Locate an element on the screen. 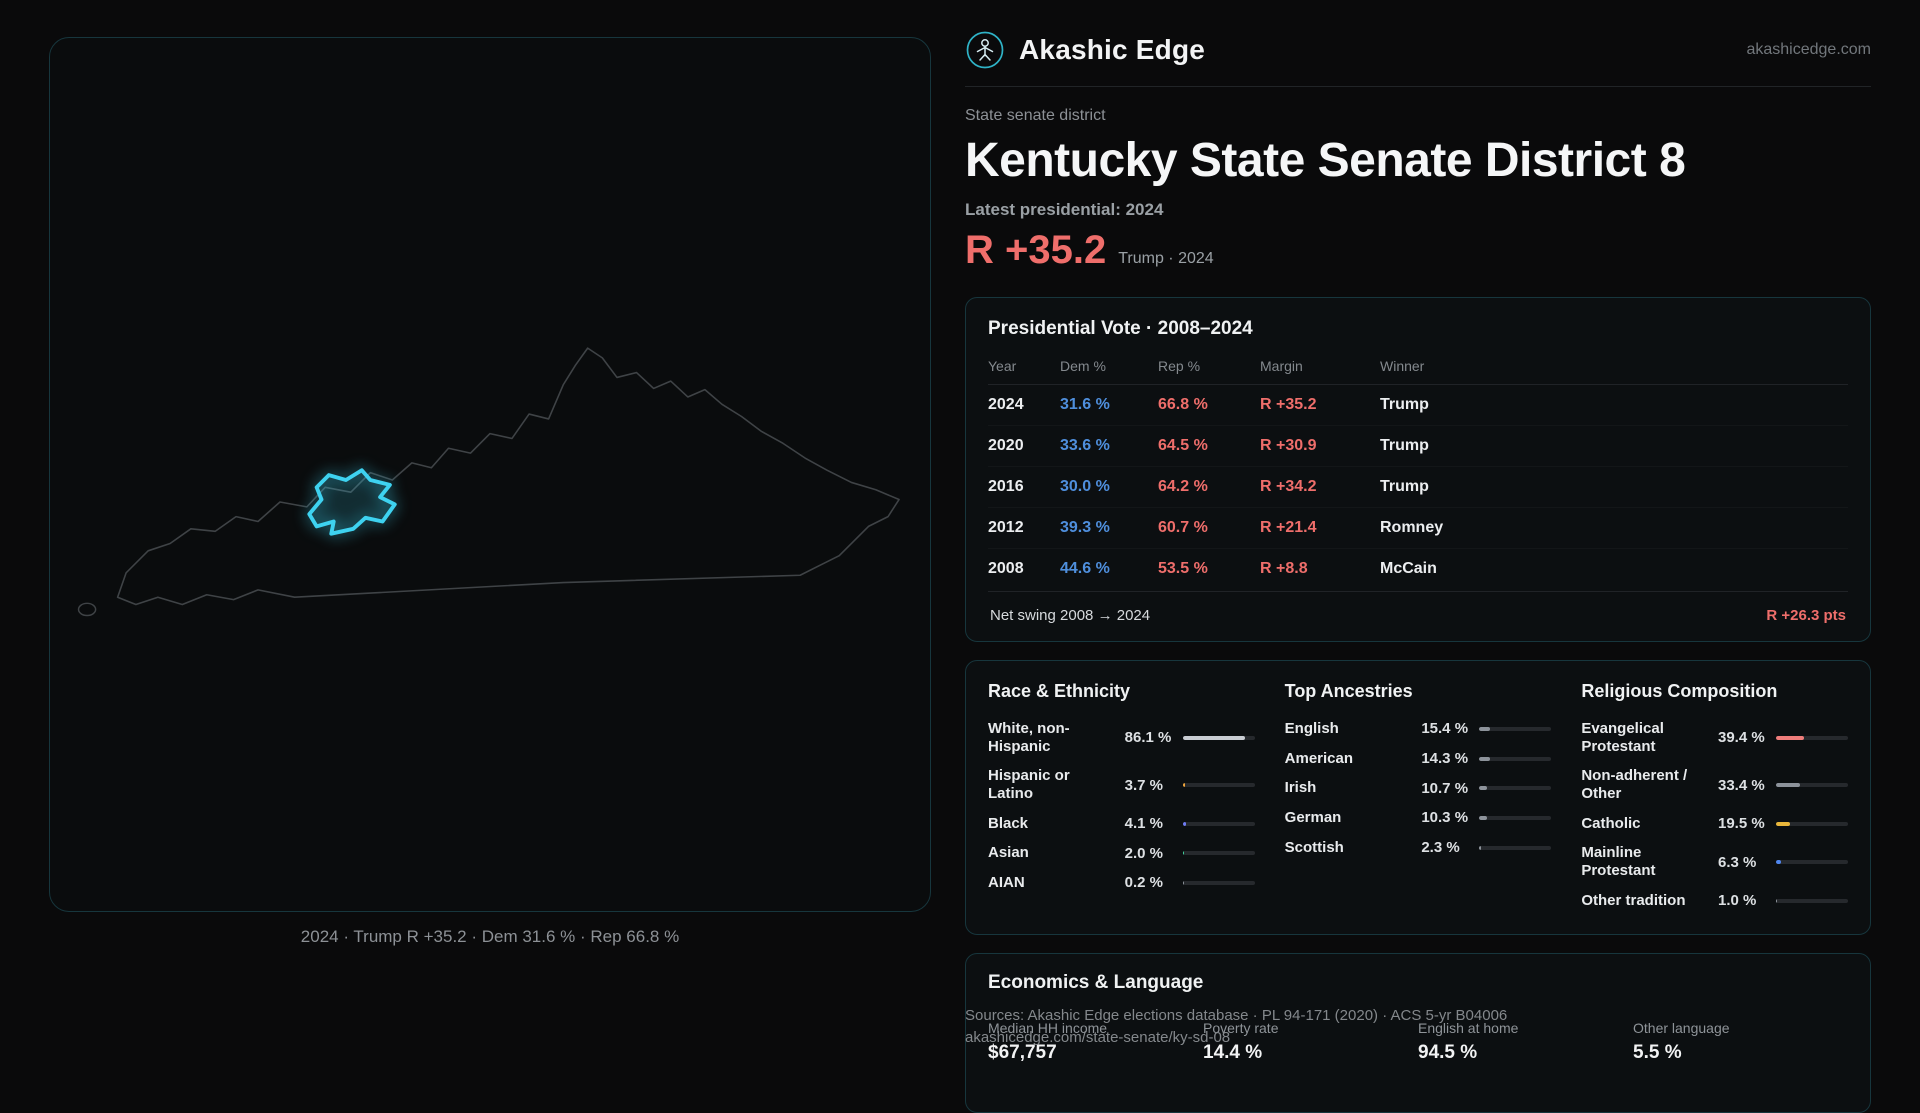  header-divider is located at coordinates (1418, 86).